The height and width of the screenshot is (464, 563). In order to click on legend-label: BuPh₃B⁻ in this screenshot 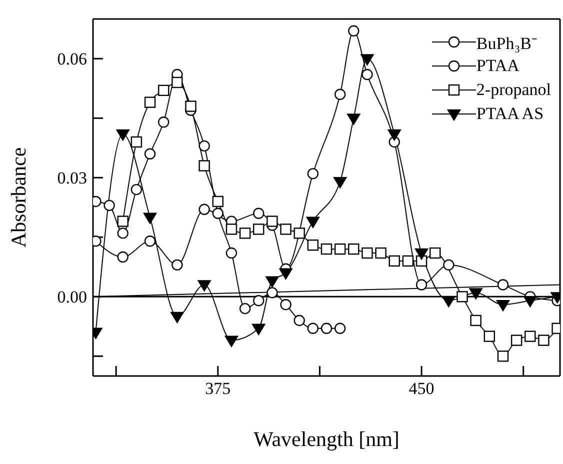, I will do `click(507, 43)`.